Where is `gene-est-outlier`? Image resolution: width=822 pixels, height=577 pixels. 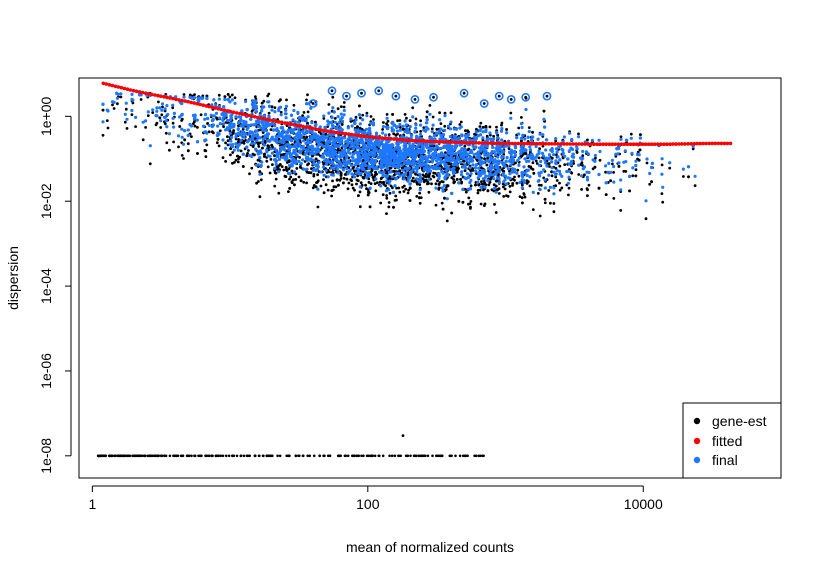 gene-est-outlier is located at coordinates (403, 435).